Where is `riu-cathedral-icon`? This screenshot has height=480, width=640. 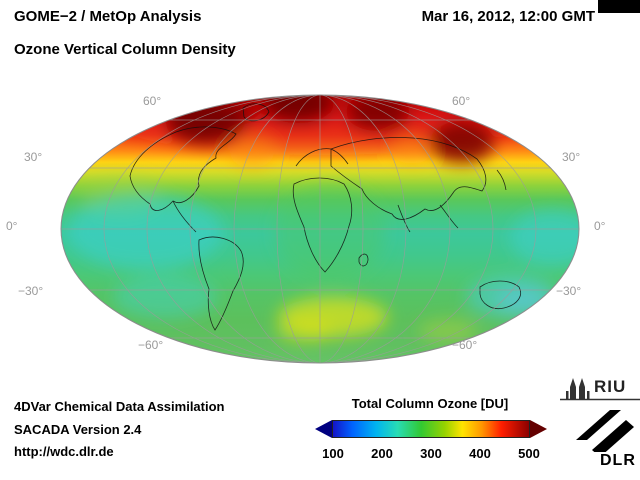 riu-cathedral-icon is located at coordinates (600, 389).